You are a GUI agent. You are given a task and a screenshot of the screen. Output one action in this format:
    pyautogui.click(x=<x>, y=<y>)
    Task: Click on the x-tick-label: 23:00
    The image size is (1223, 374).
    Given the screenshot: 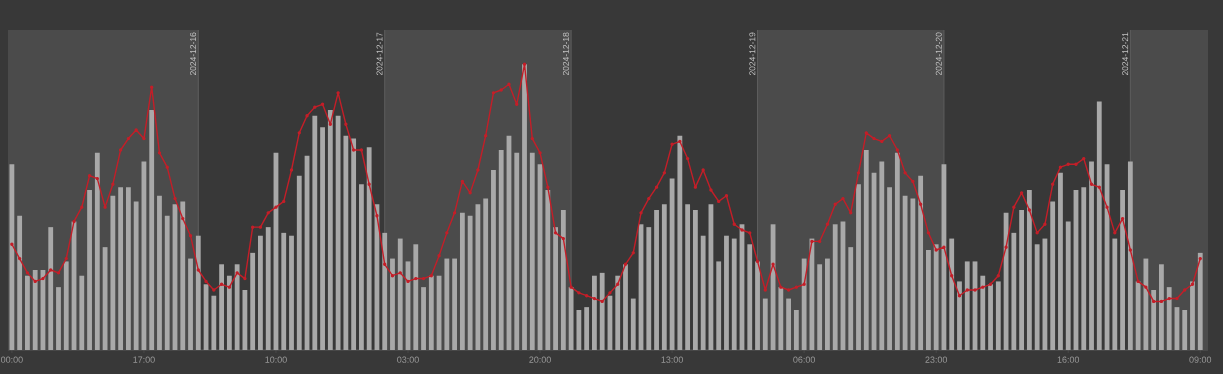 What is the action you would take?
    pyautogui.click(x=936, y=359)
    